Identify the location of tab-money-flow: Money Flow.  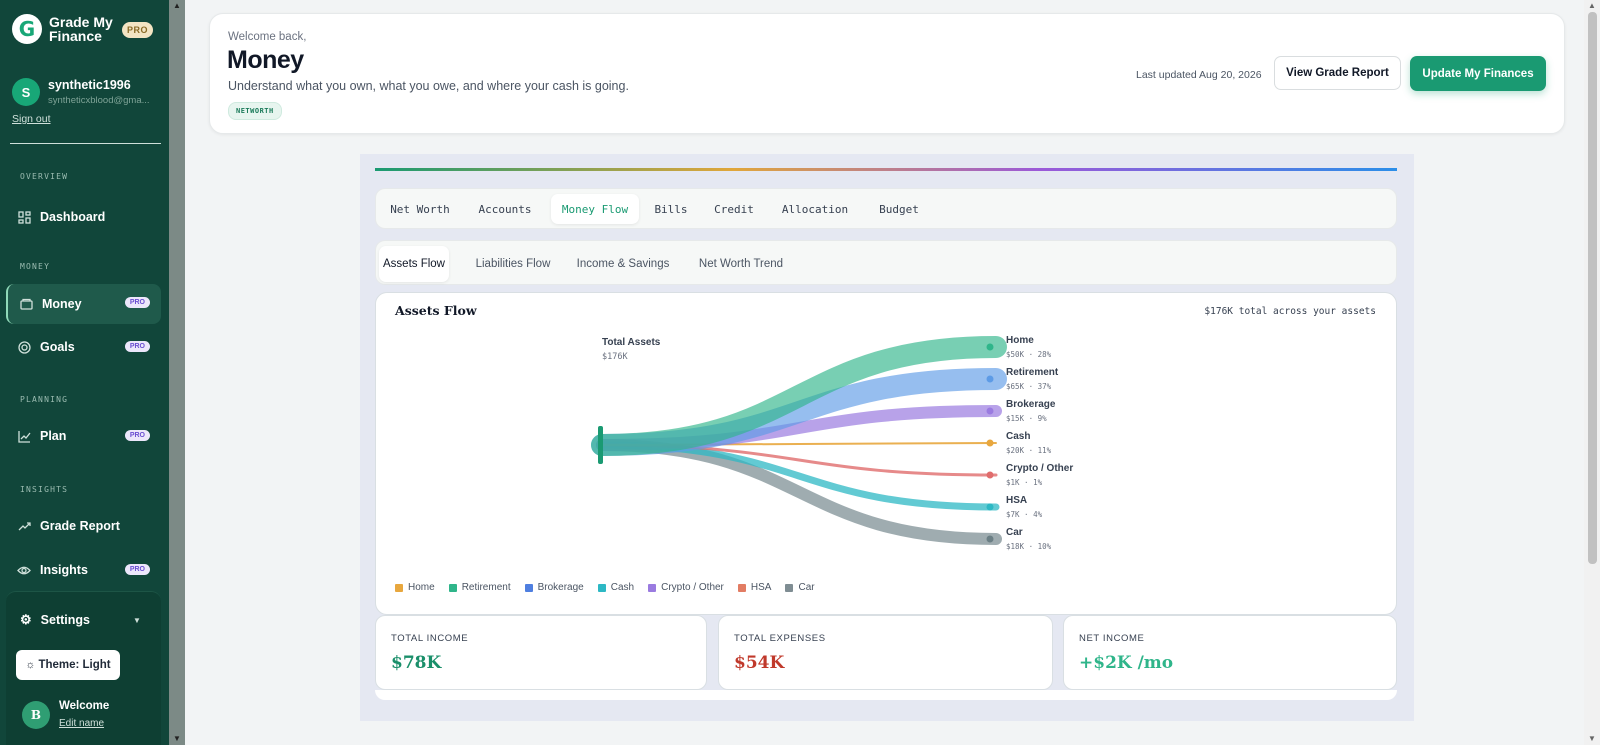
(595, 209).